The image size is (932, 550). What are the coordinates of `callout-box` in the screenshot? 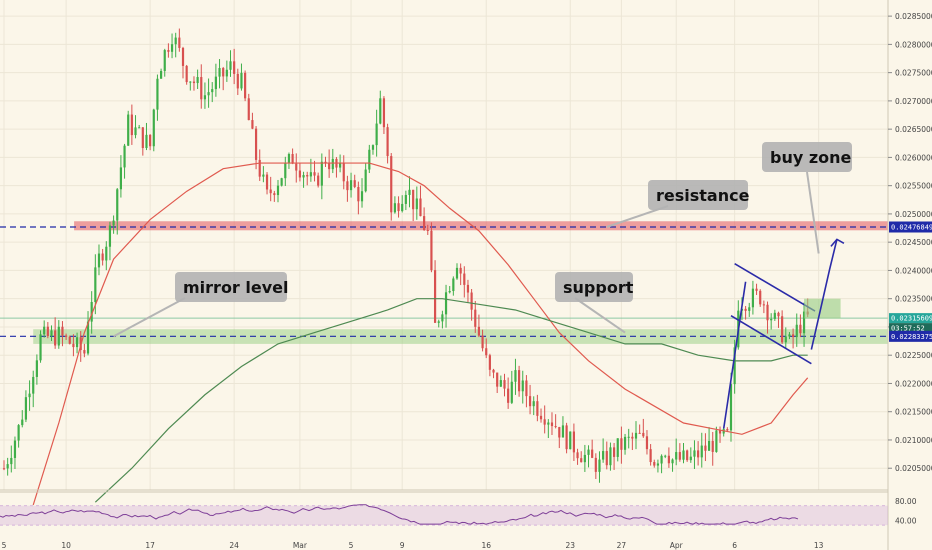 It's located at (698, 195).